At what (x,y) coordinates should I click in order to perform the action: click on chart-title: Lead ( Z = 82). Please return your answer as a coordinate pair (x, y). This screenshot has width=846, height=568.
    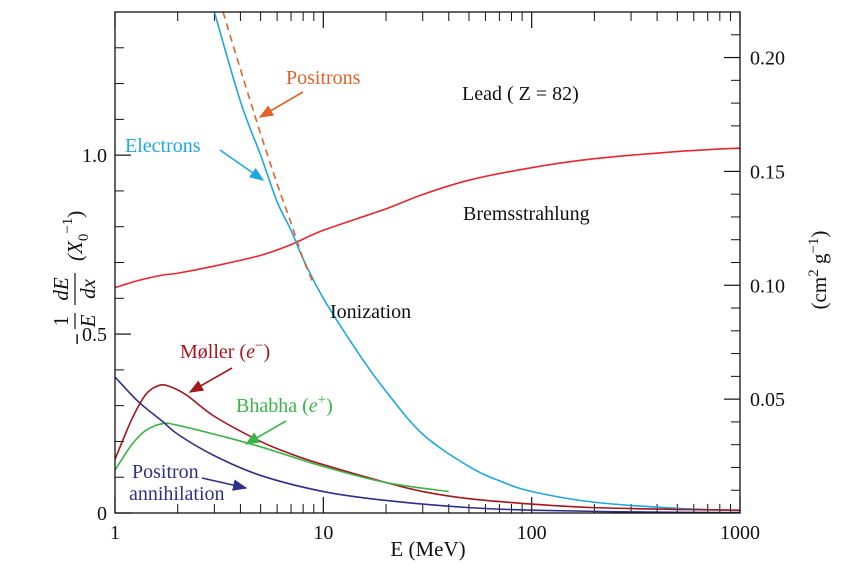
    Looking at the image, I should click on (520, 94).